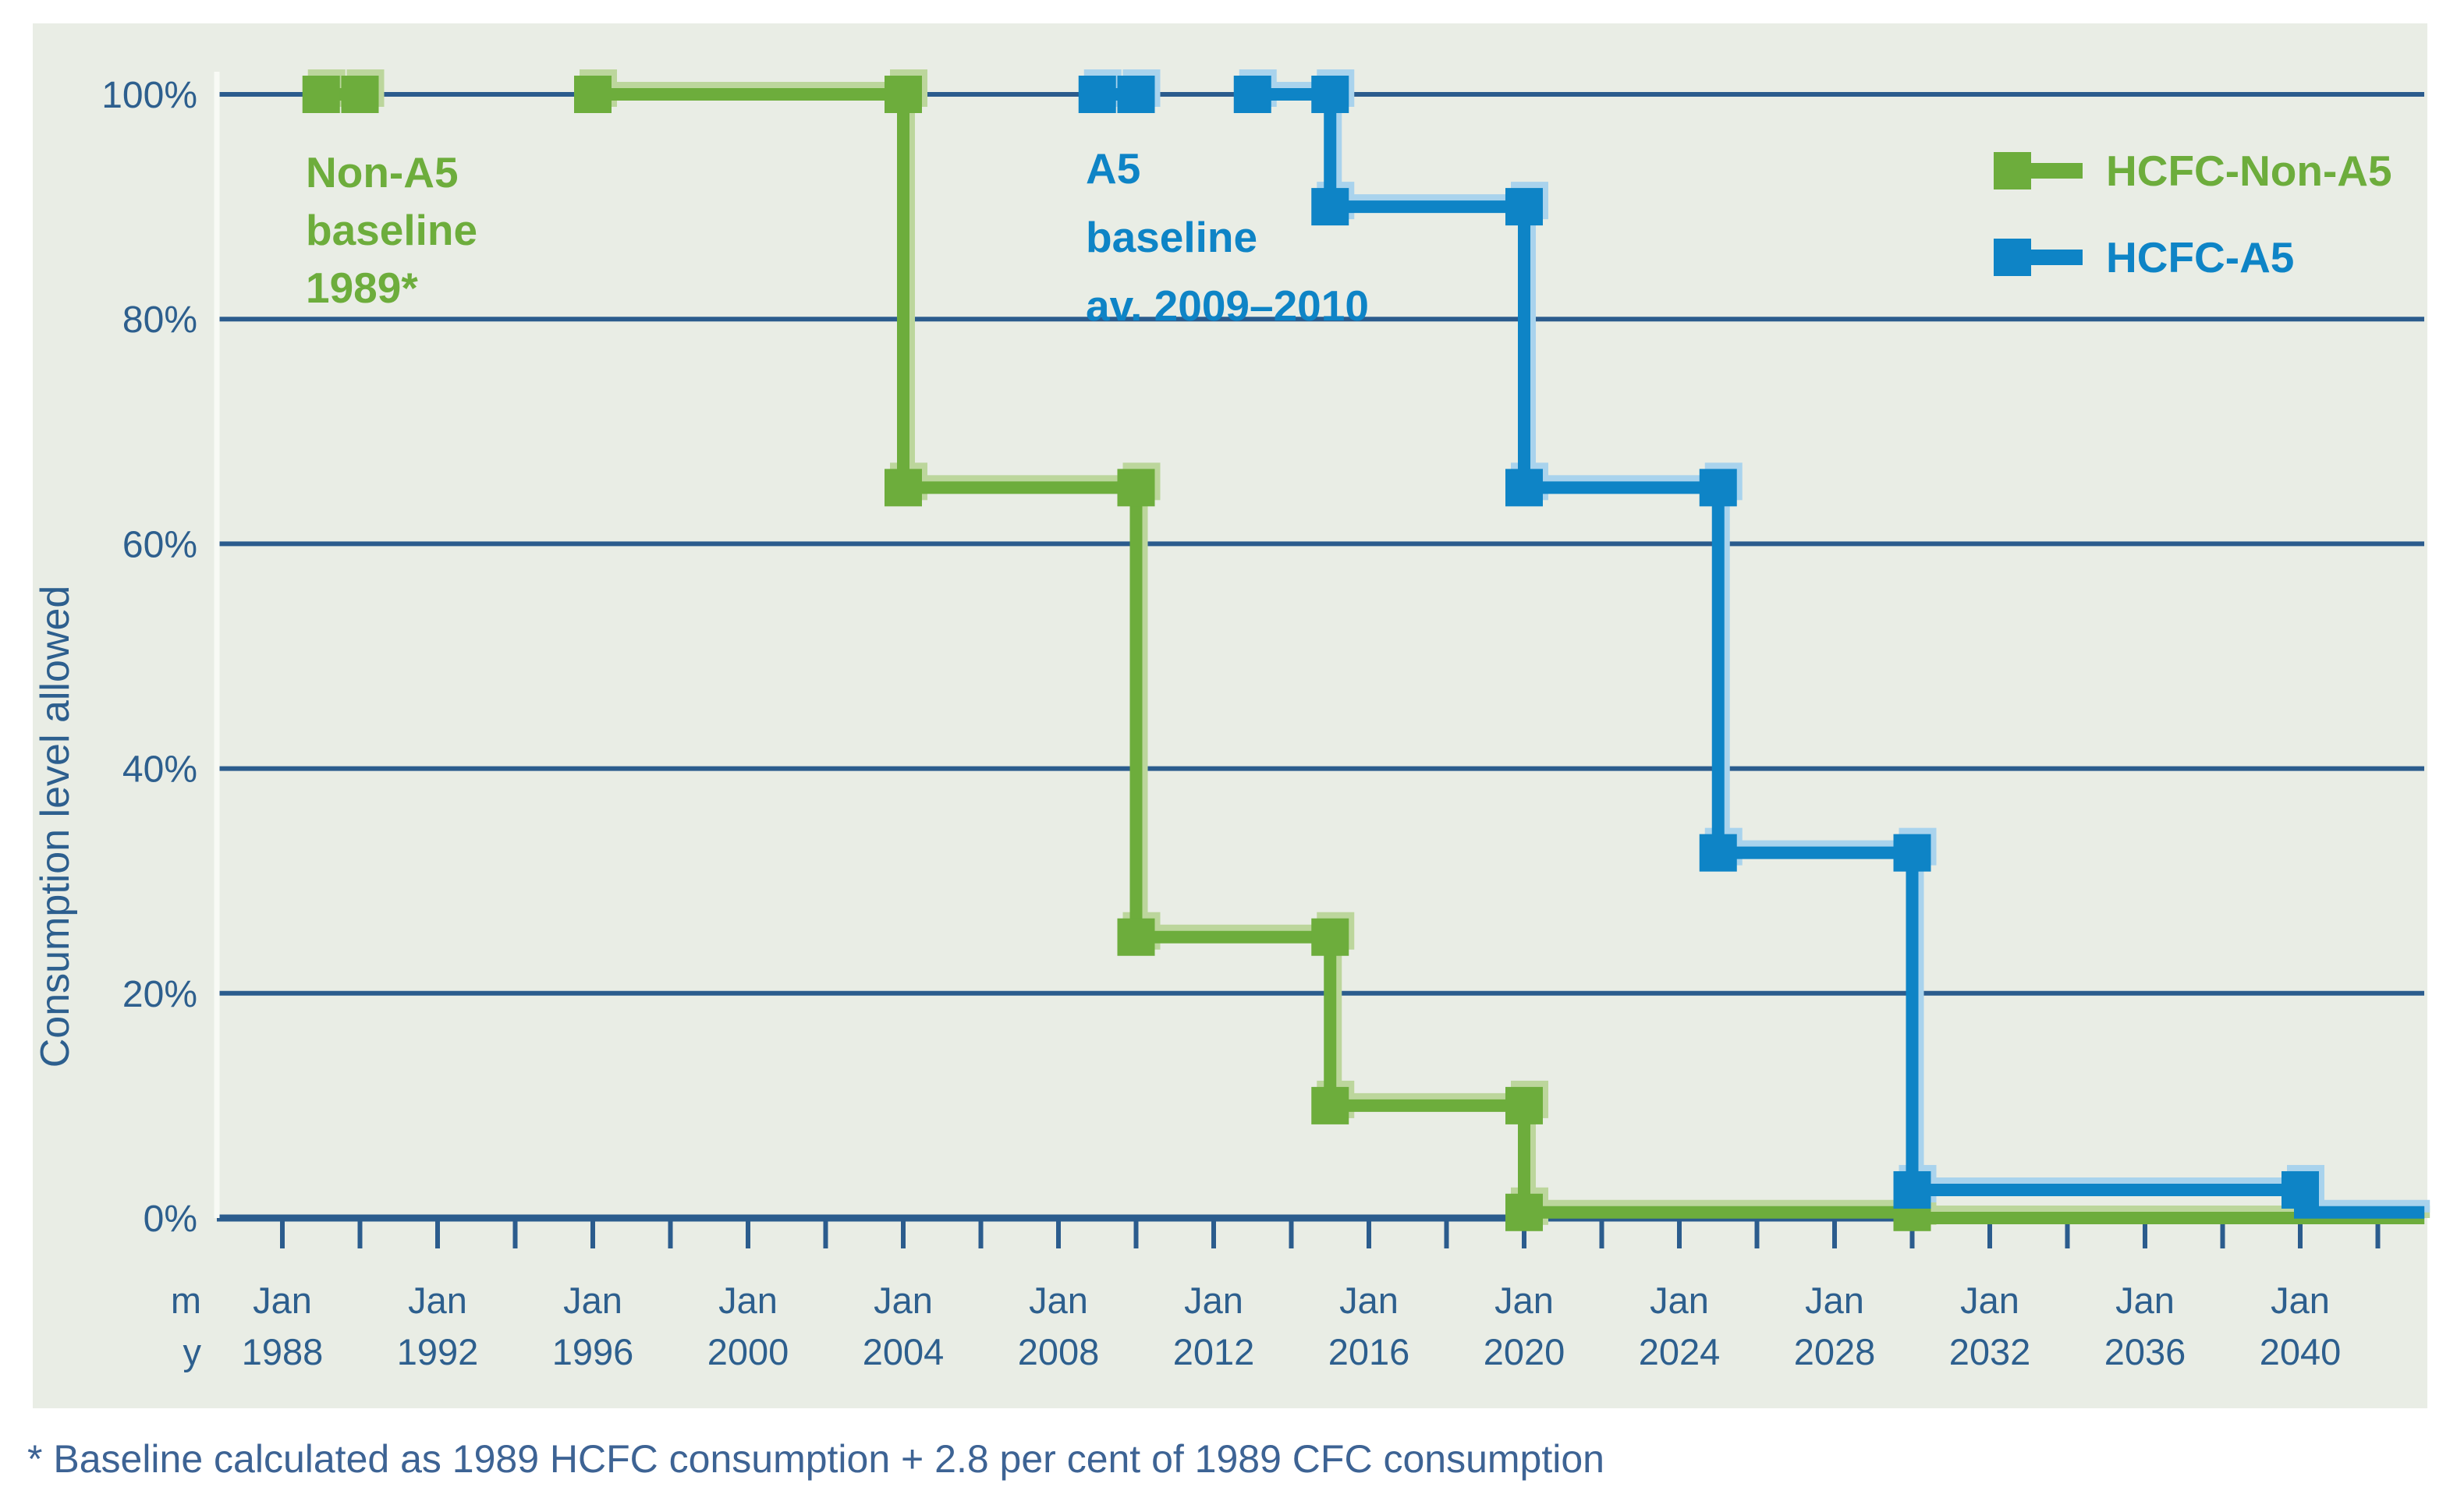 Image resolution: width=2457 pixels, height=1512 pixels. What do you see at coordinates (1214, 1351) in the screenshot?
I see `x-label-year-2012: 2012` at bounding box center [1214, 1351].